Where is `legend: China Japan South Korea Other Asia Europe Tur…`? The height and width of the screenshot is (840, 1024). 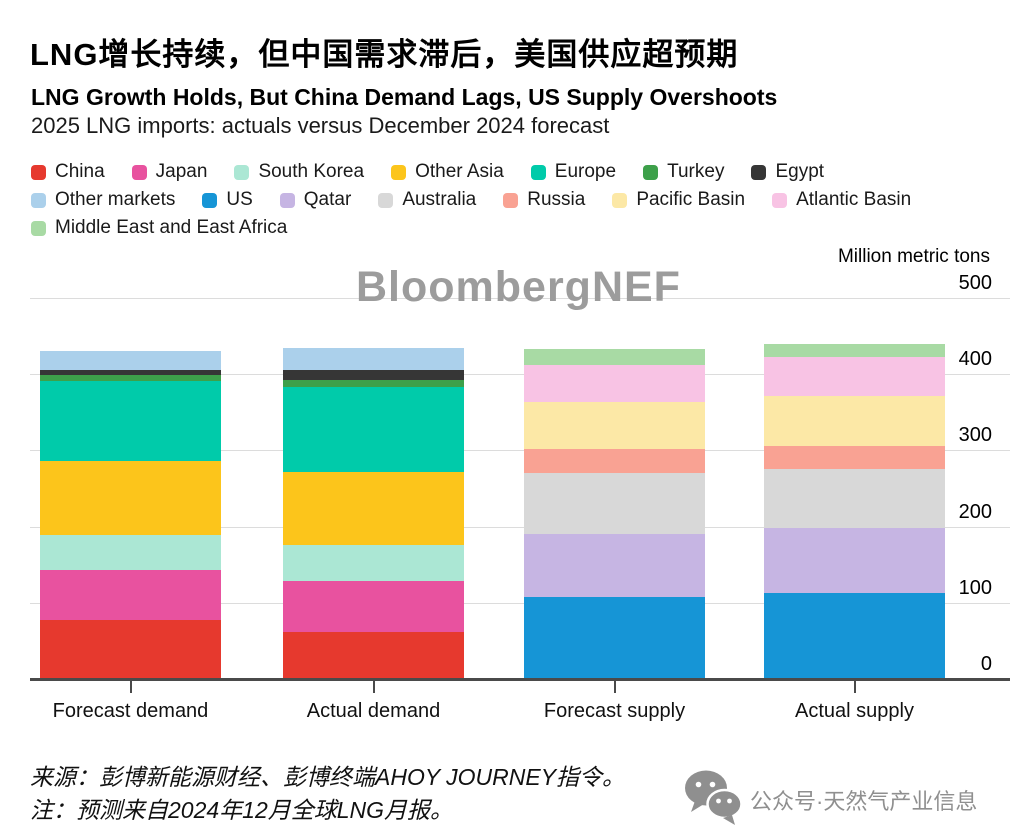
legend: China Japan South Korea Other Asia Europe Tur… is located at coordinates (511, 200).